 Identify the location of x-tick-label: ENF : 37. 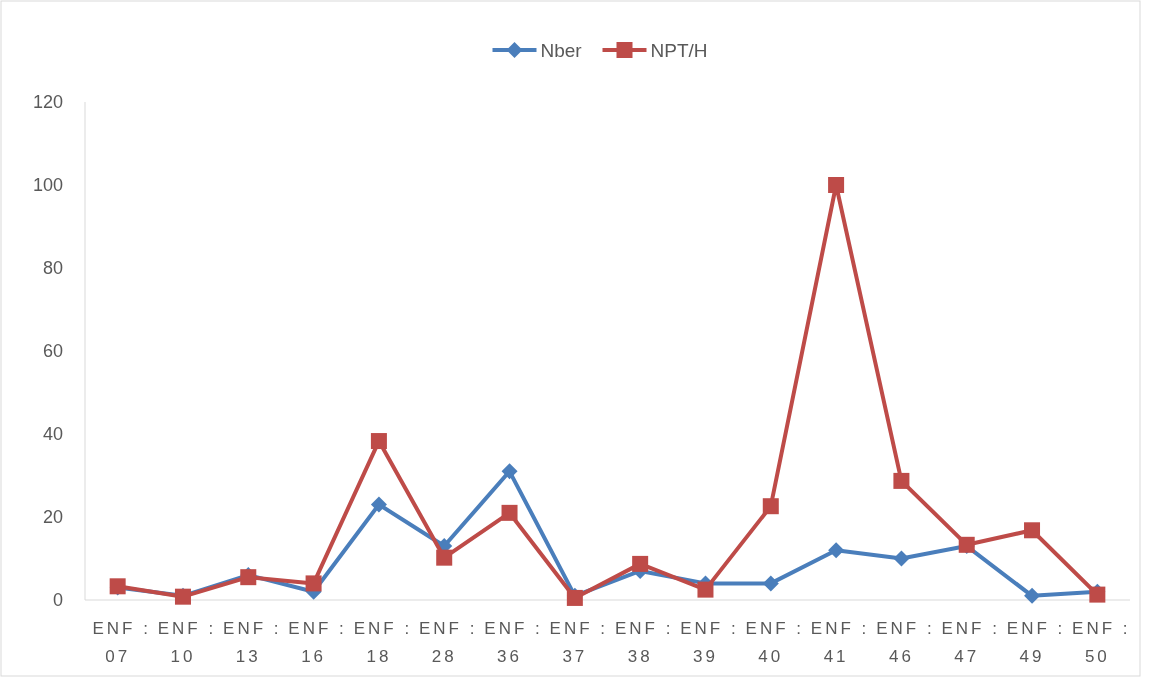
(579, 642).